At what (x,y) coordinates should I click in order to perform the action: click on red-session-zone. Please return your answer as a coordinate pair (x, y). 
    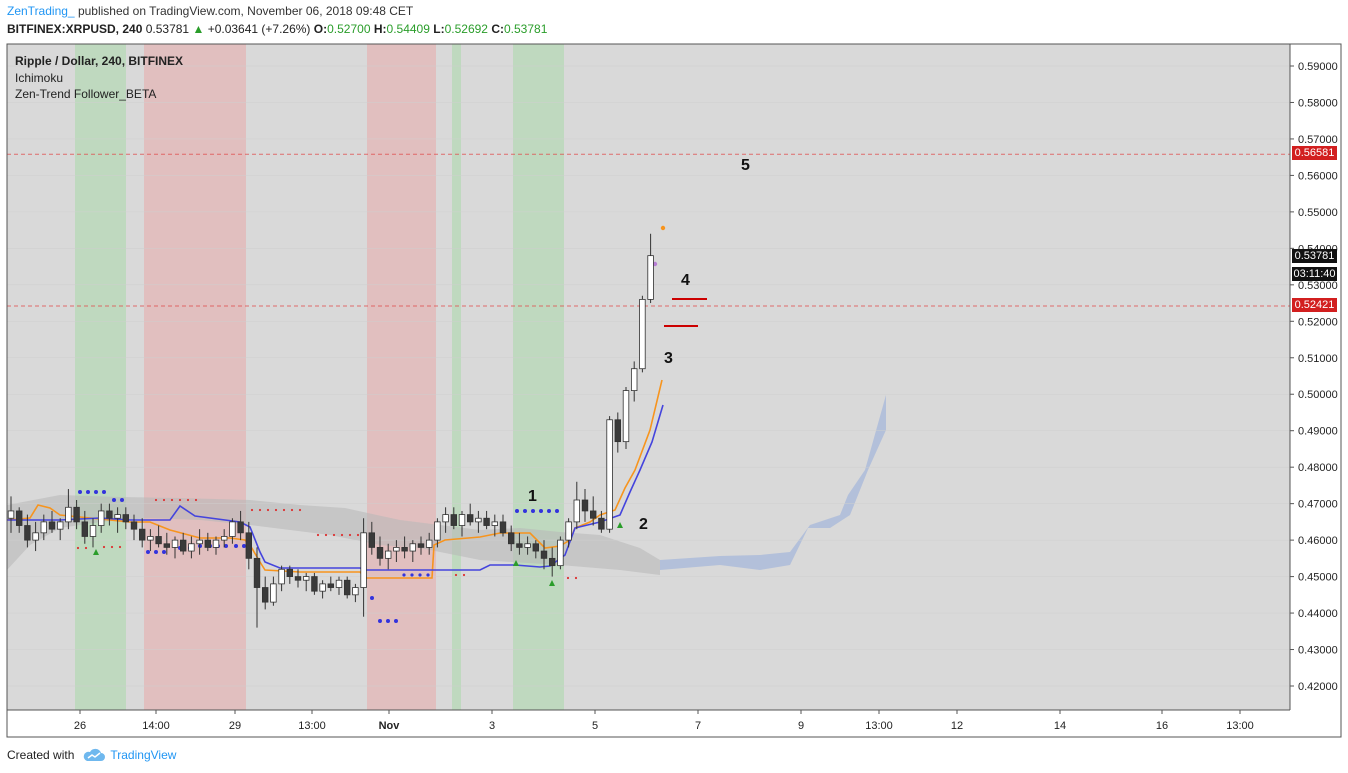
    Looking at the image, I should click on (401, 377).